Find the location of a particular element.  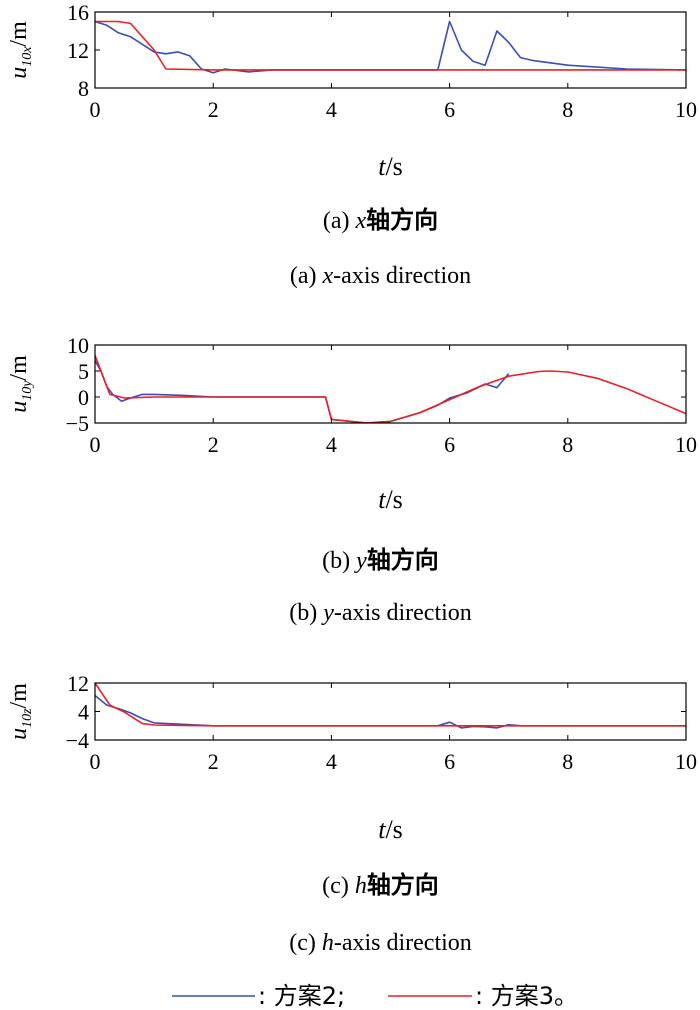

legend-label-2: : 方案3。 is located at coordinates (526, 996).